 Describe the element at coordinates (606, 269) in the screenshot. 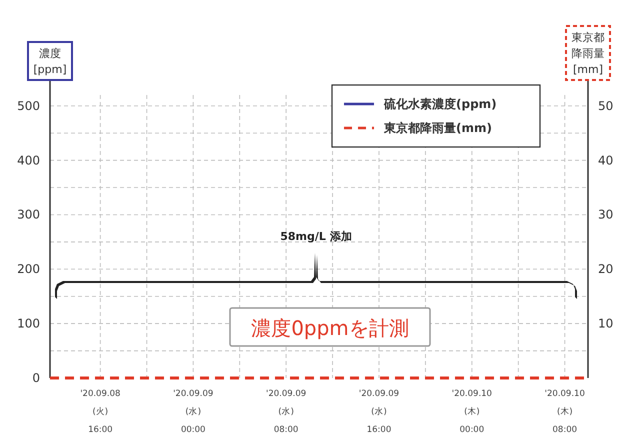

I see `y2-tick-label: 20` at that location.